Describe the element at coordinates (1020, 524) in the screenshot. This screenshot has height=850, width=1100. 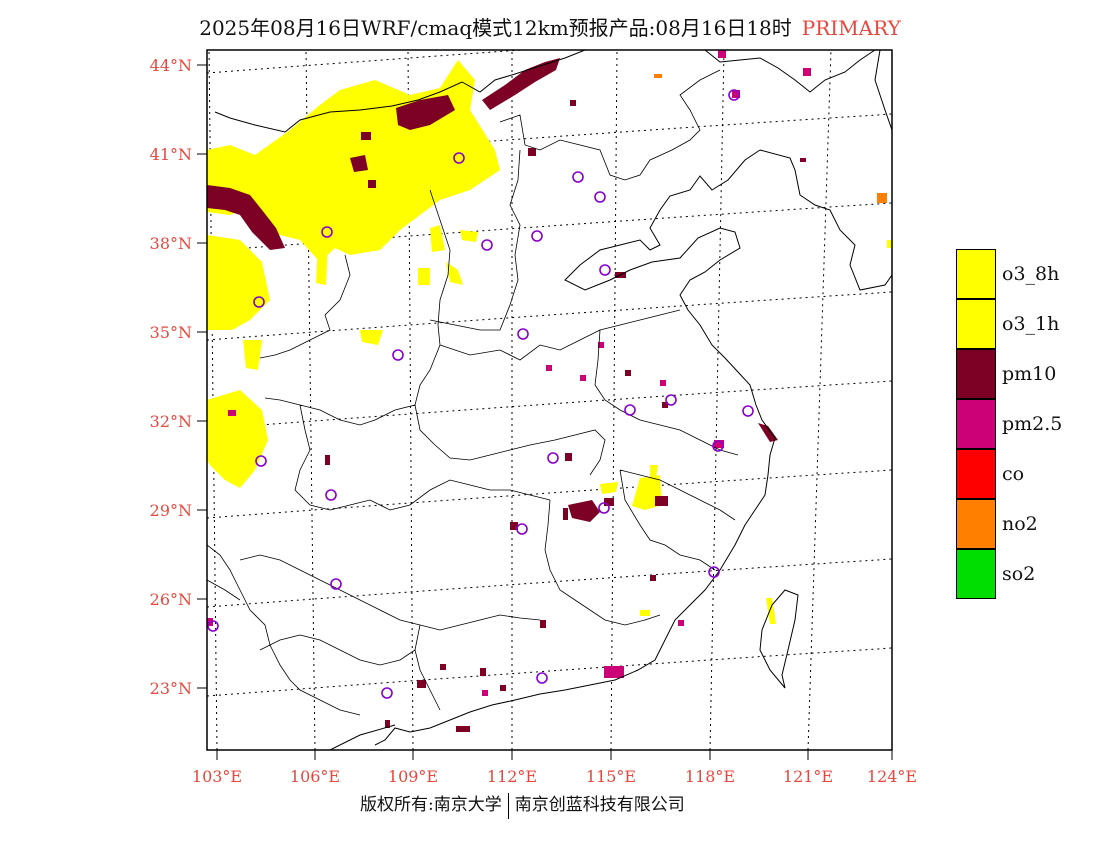
I see `legend-label: no2` at that location.